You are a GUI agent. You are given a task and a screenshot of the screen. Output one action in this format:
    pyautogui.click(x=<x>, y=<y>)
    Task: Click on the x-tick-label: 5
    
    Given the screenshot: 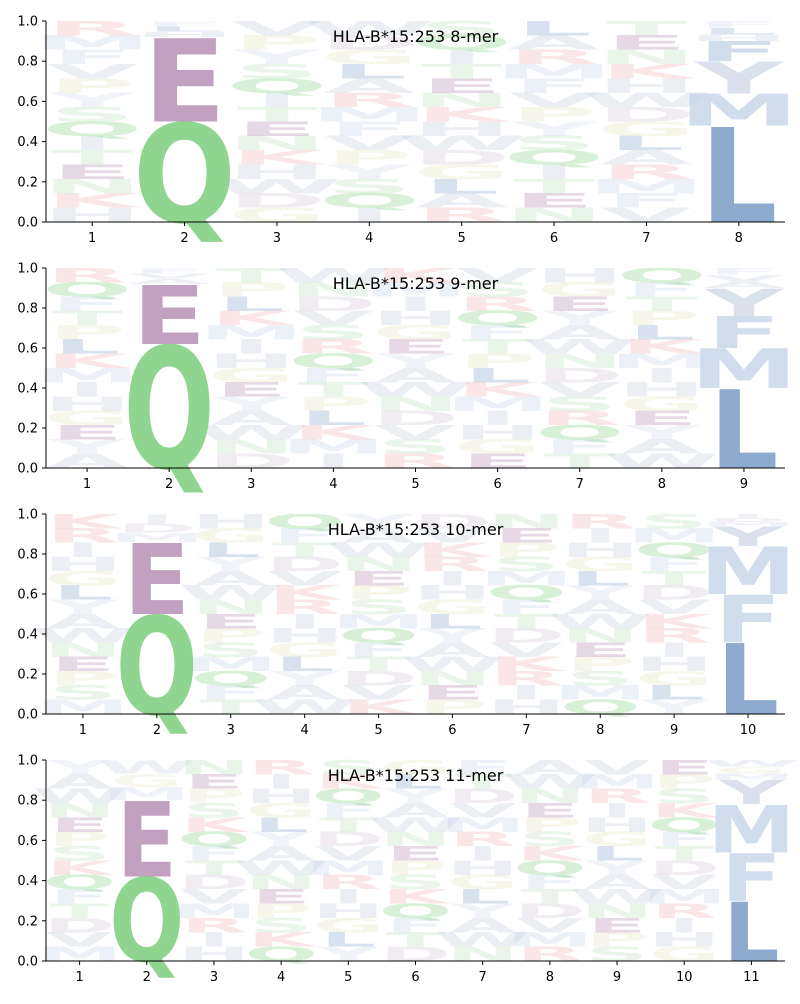 What is the action you would take?
    pyautogui.click(x=378, y=730)
    